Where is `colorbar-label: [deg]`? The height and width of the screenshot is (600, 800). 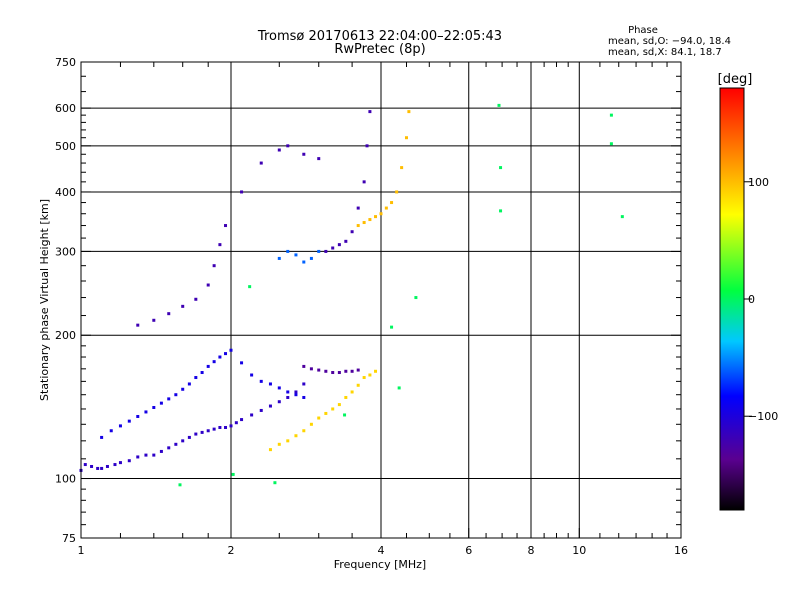
colorbar-label: [deg] is located at coordinates (735, 79).